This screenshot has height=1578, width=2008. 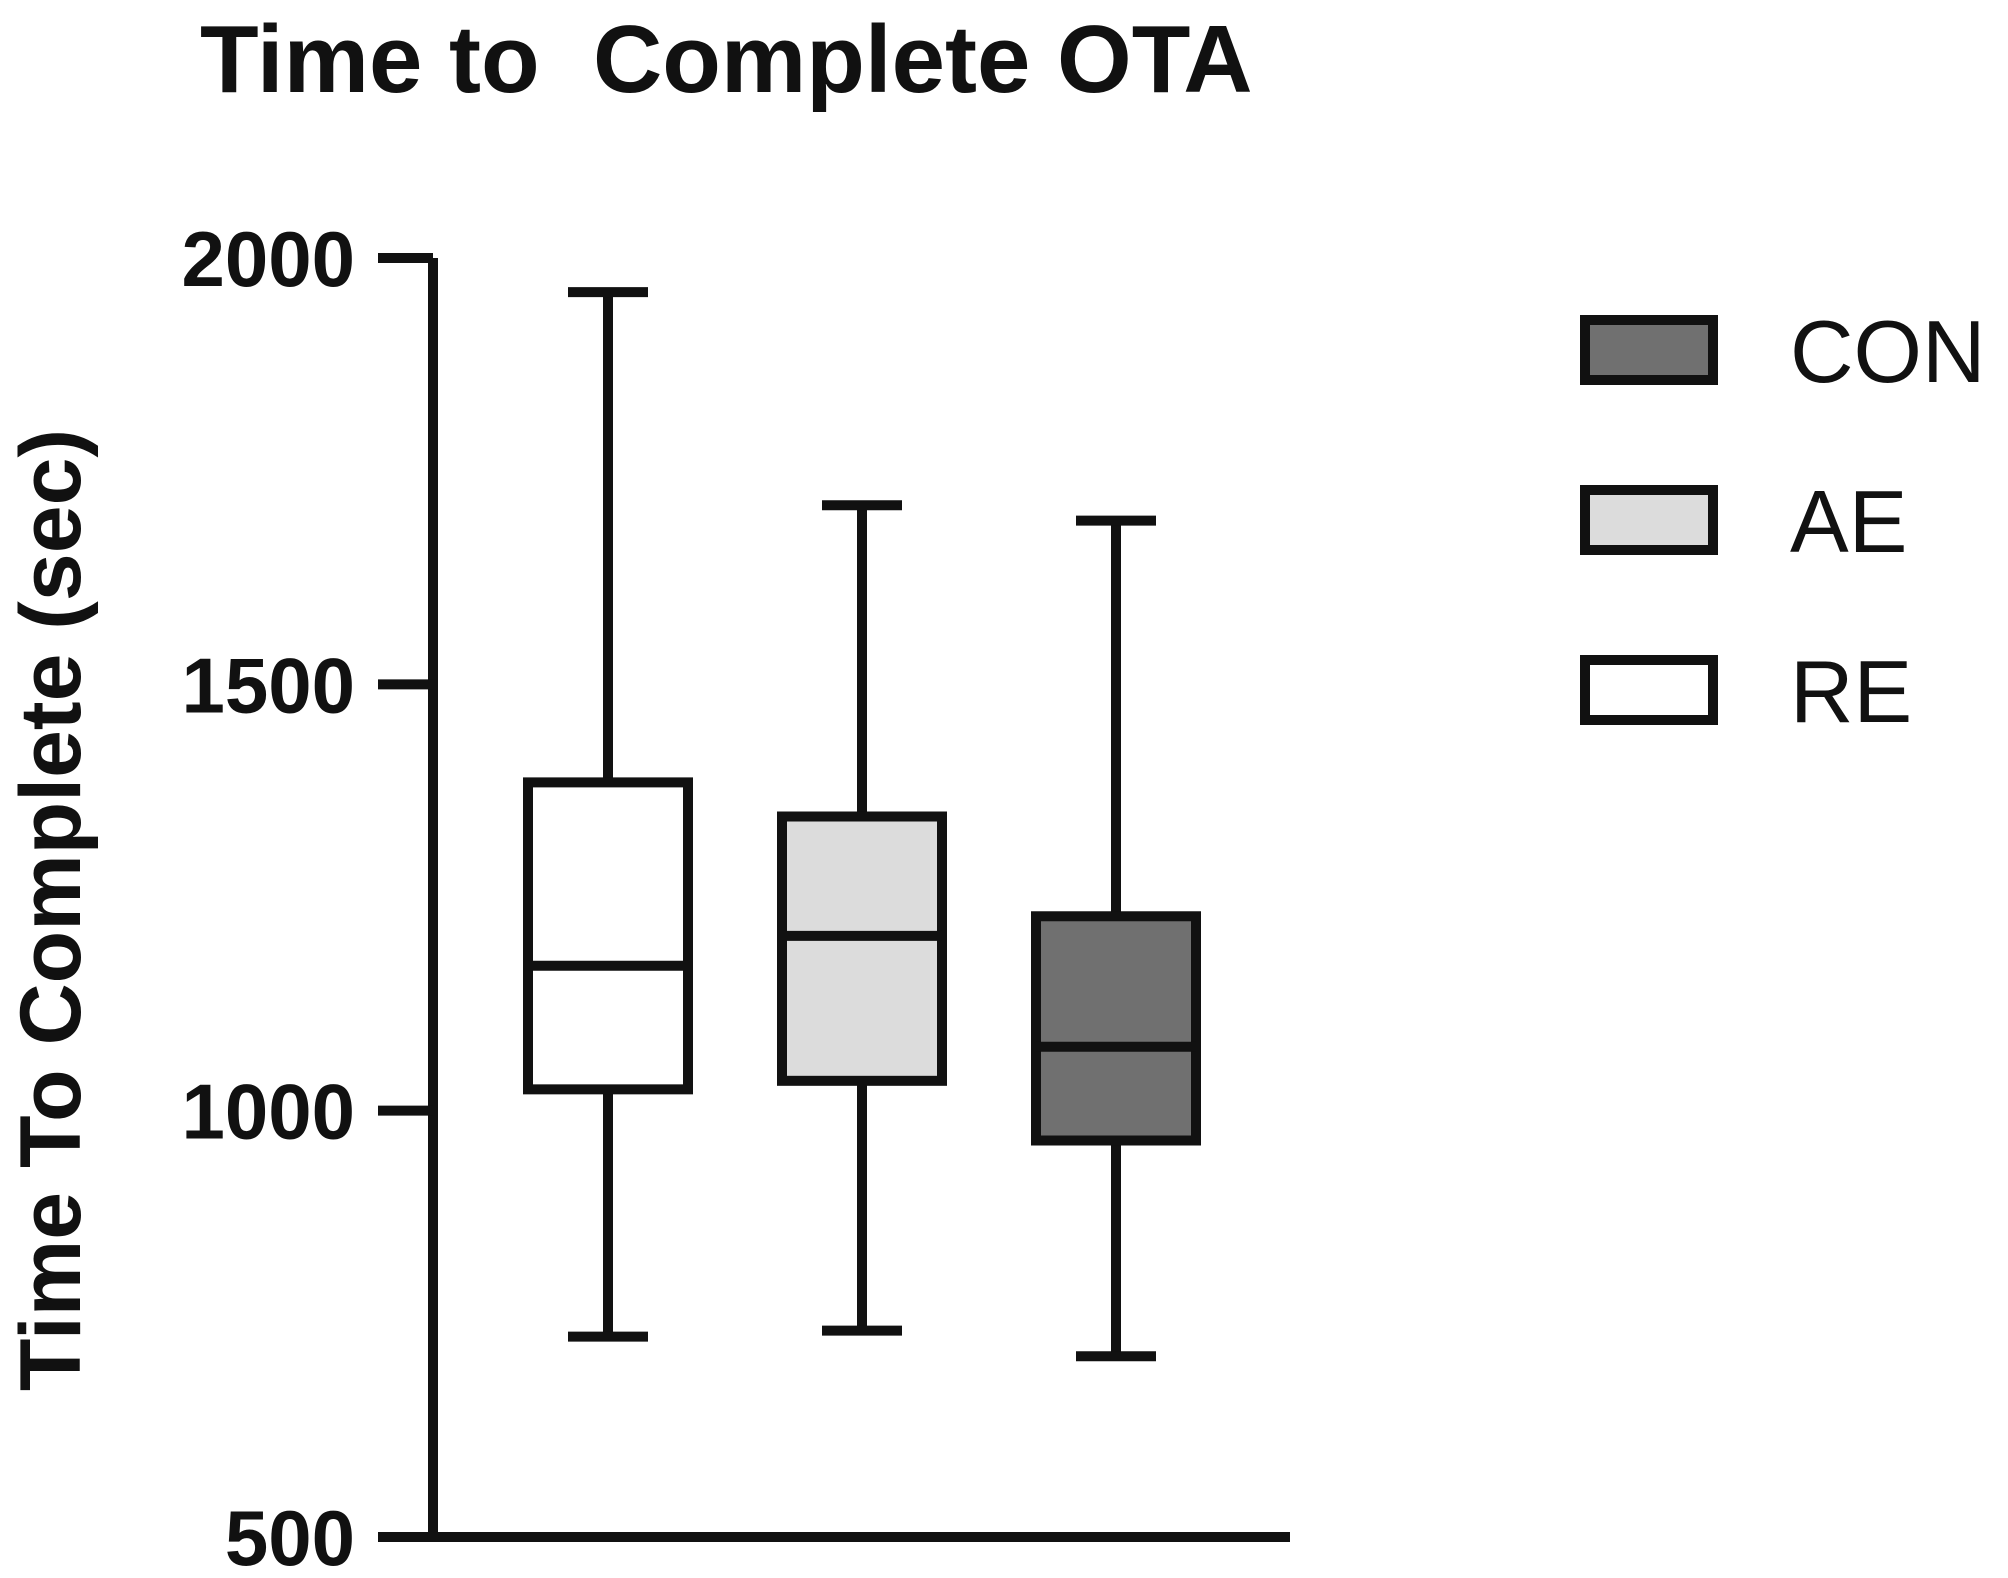 I want to click on y-axis: 500 1000 1500 2000, so click(x=309, y=896).